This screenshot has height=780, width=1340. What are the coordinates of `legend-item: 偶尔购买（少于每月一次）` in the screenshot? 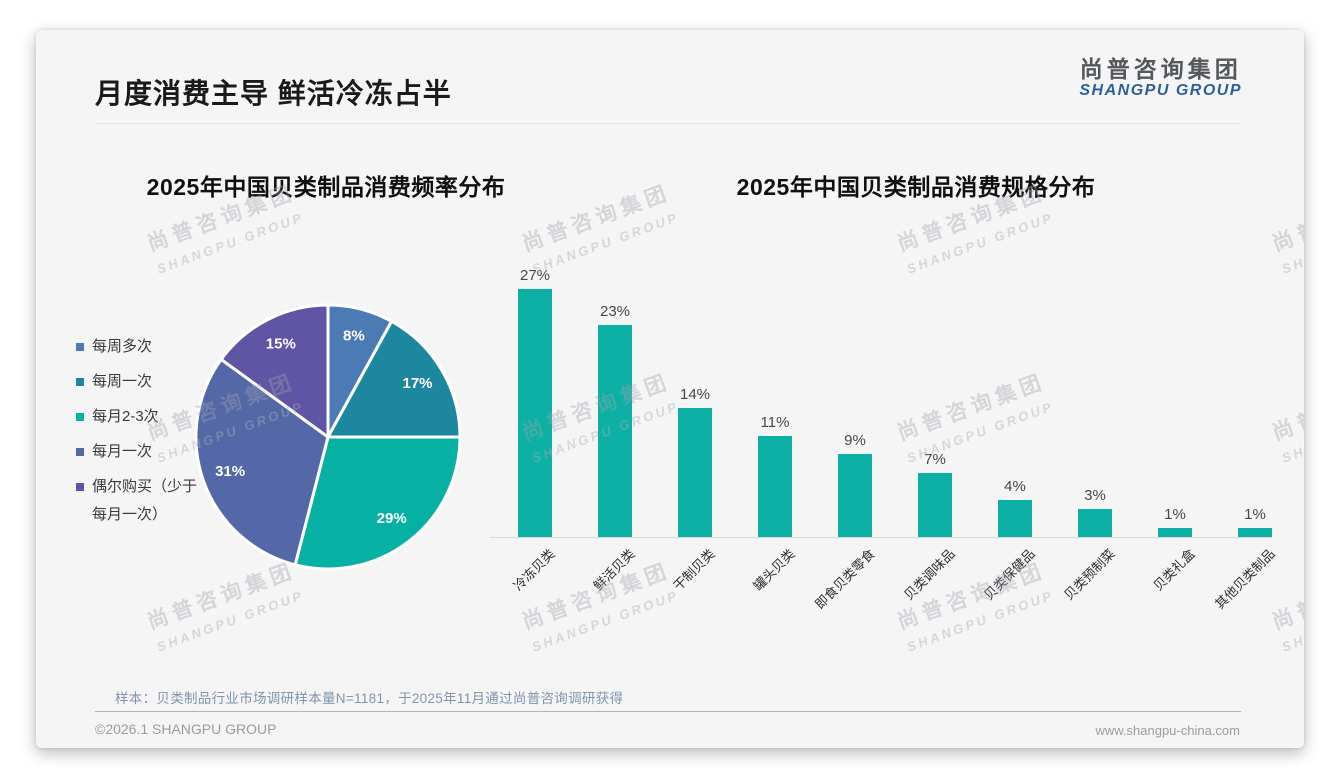 It's located at (140, 501).